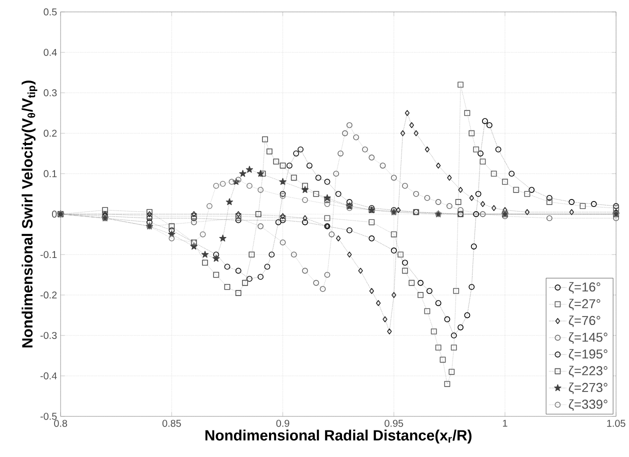  What do you see at coordinates (50, 12) in the screenshot?
I see `y-tick-label: 0.5` at bounding box center [50, 12].